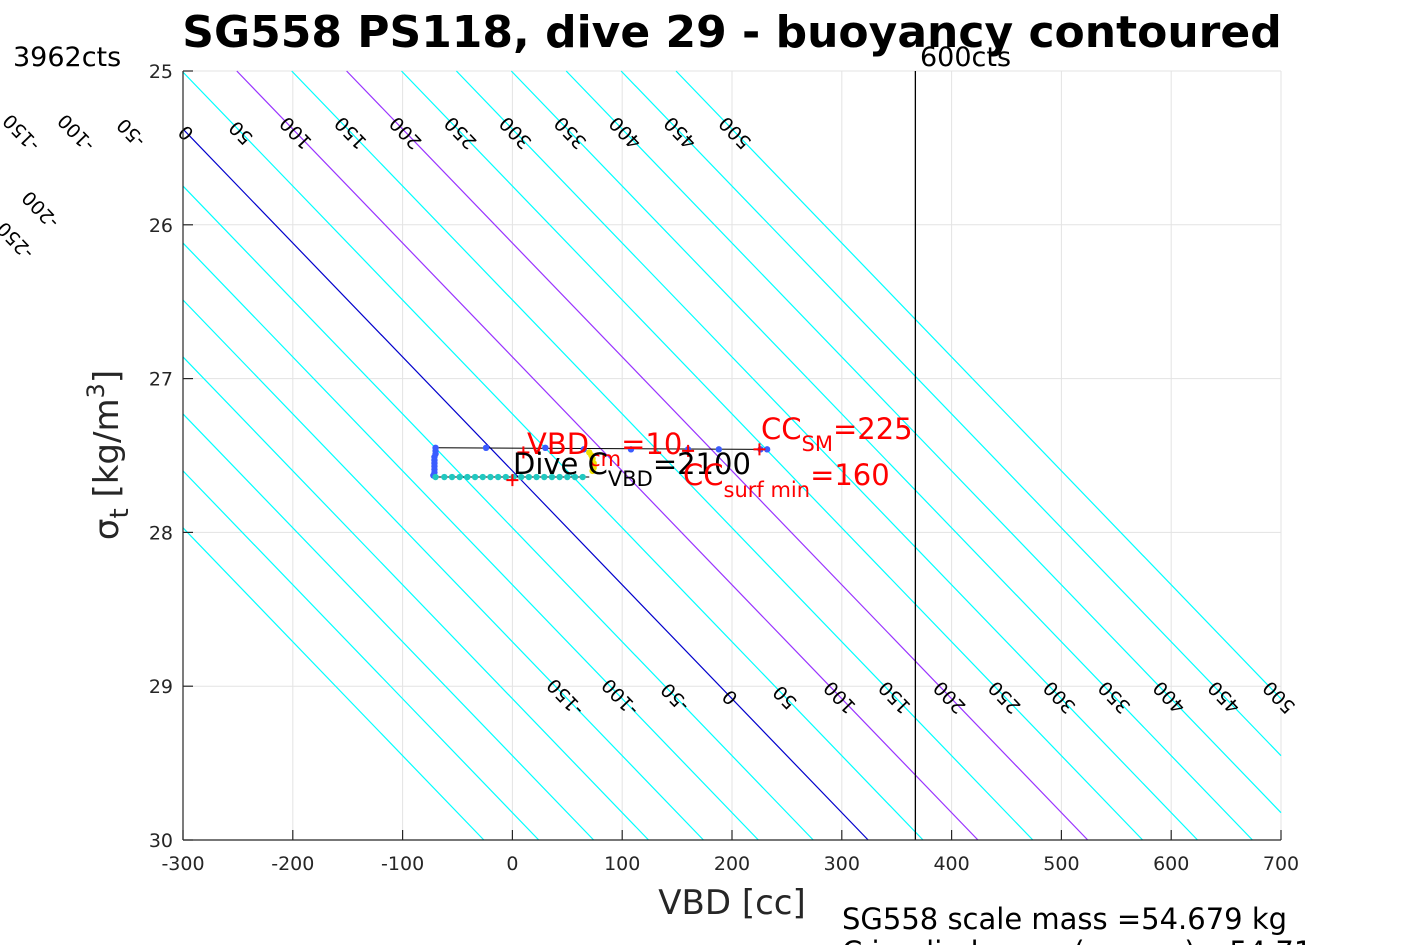 This screenshot has height=945, width=1417. What do you see at coordinates (161, 226) in the screenshot?
I see `y-tick-label: 26` at bounding box center [161, 226].